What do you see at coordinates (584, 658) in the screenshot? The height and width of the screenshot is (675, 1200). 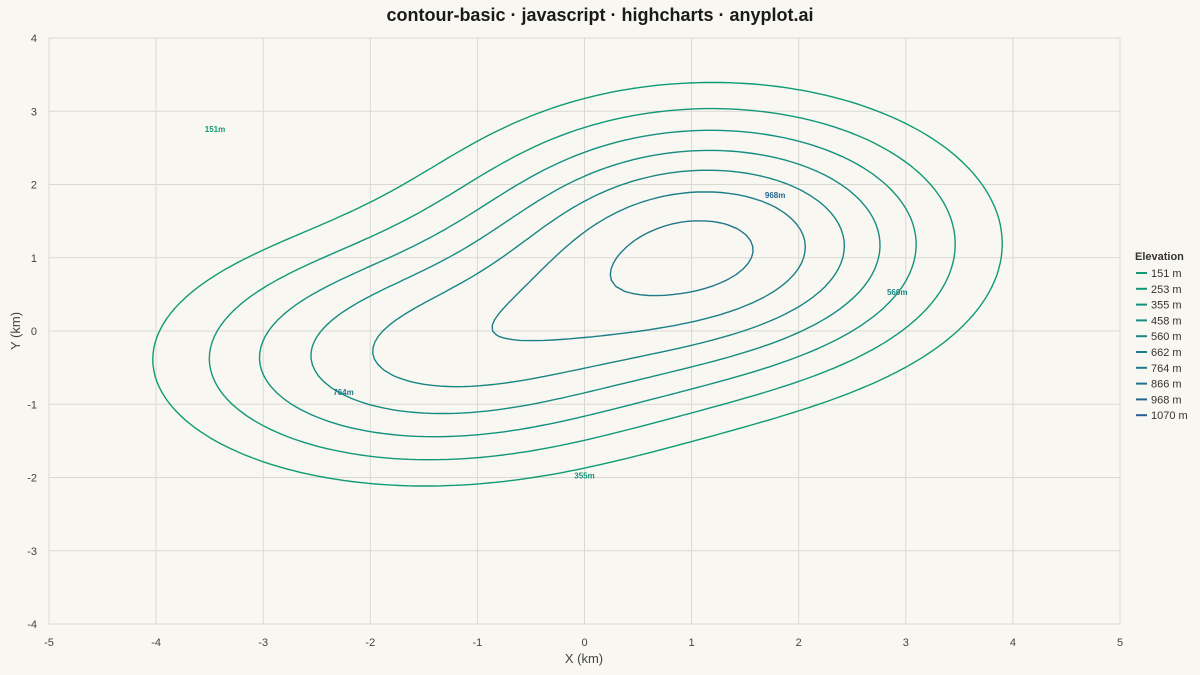 I see `x-axis-label: X (km)` at bounding box center [584, 658].